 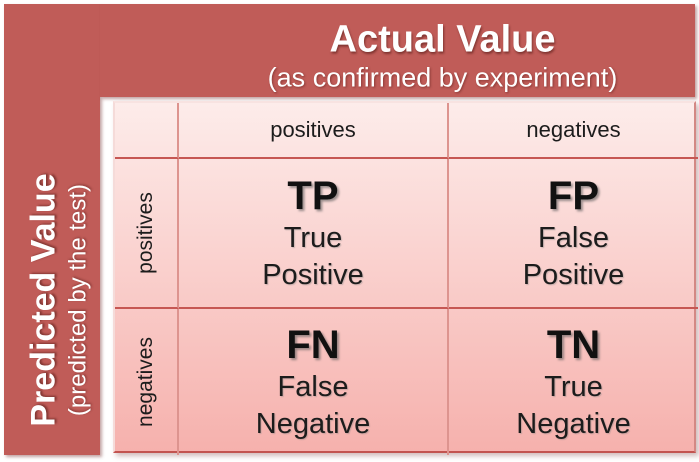 I want to click on cell-false-negative-content: FN False Negative, so click(x=313, y=382).